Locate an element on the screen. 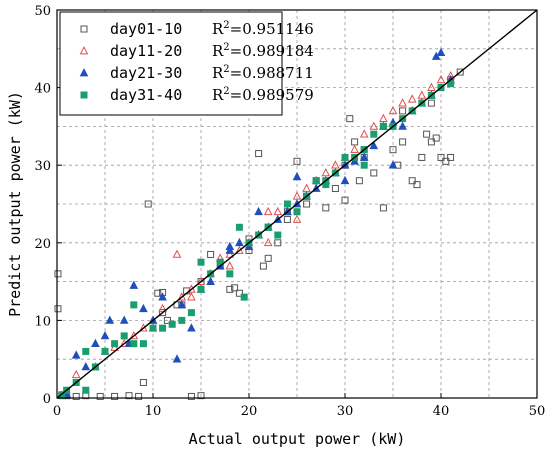 Image resolution: width=550 pixels, height=453 pixels. x-tick-label: 20 is located at coordinates (249, 411).